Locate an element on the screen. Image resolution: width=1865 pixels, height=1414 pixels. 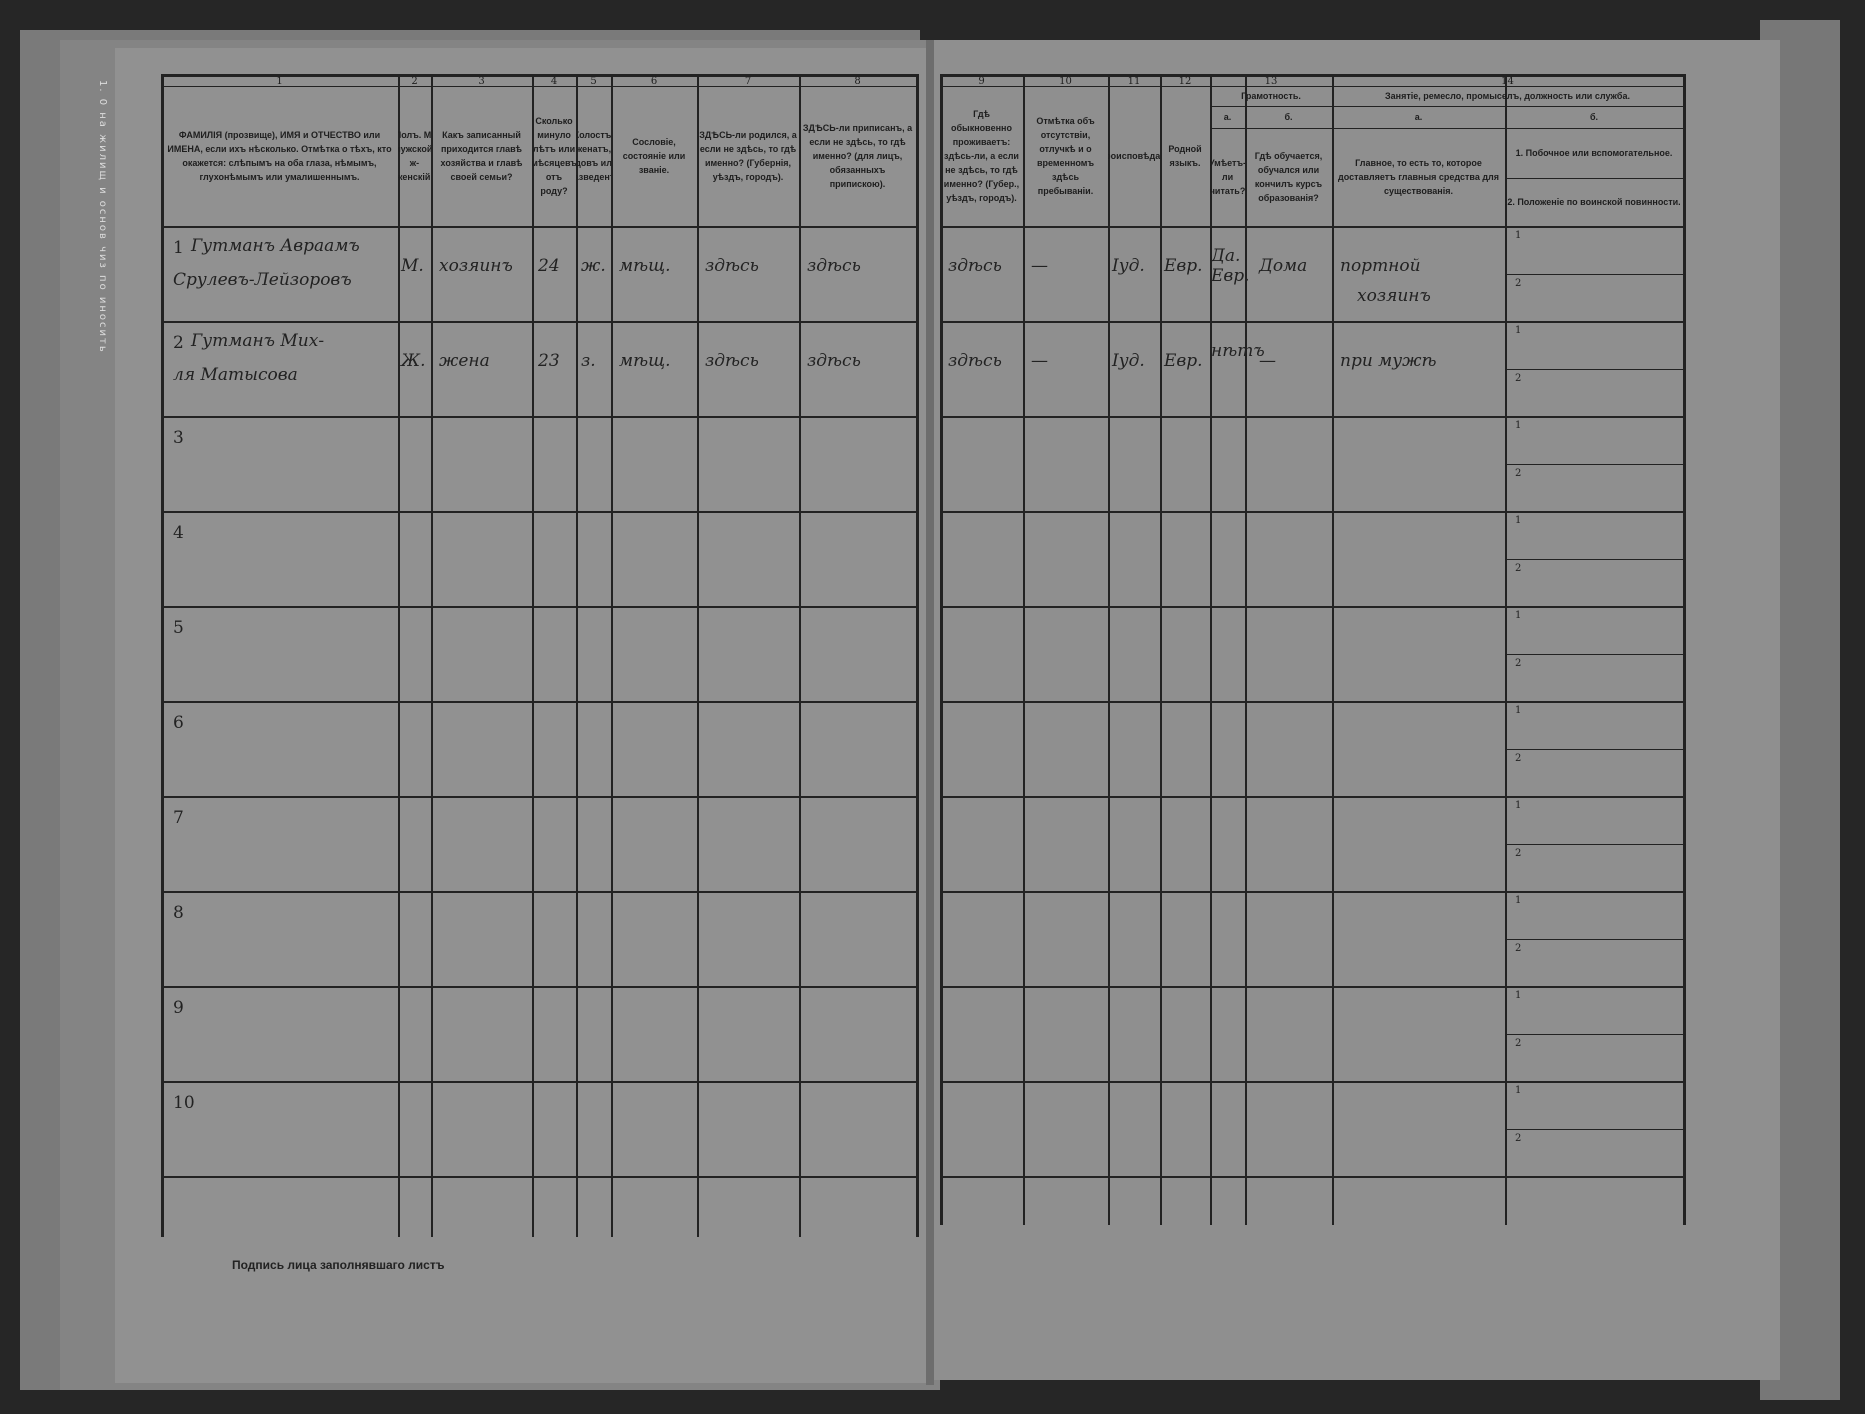
entry-relation: хозяинъ is located at coordinates (476, 266).